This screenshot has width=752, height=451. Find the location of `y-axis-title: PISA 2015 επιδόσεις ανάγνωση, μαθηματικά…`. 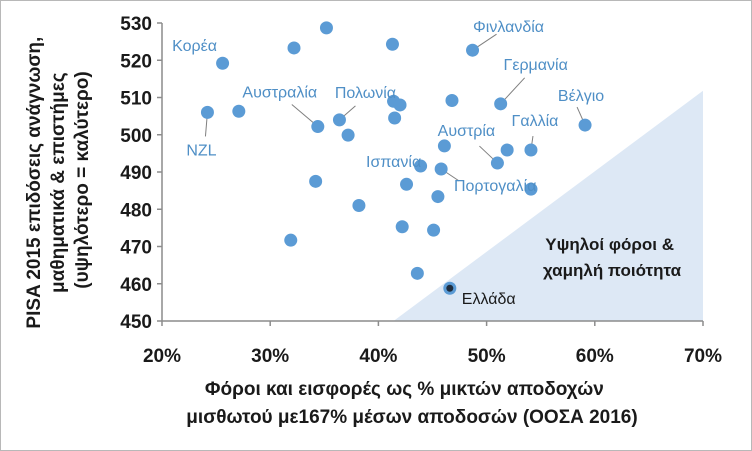

y-axis-title: PISA 2015 επιδόσεις ανάγνωση, μαθηματικά… is located at coordinates (58, 179).